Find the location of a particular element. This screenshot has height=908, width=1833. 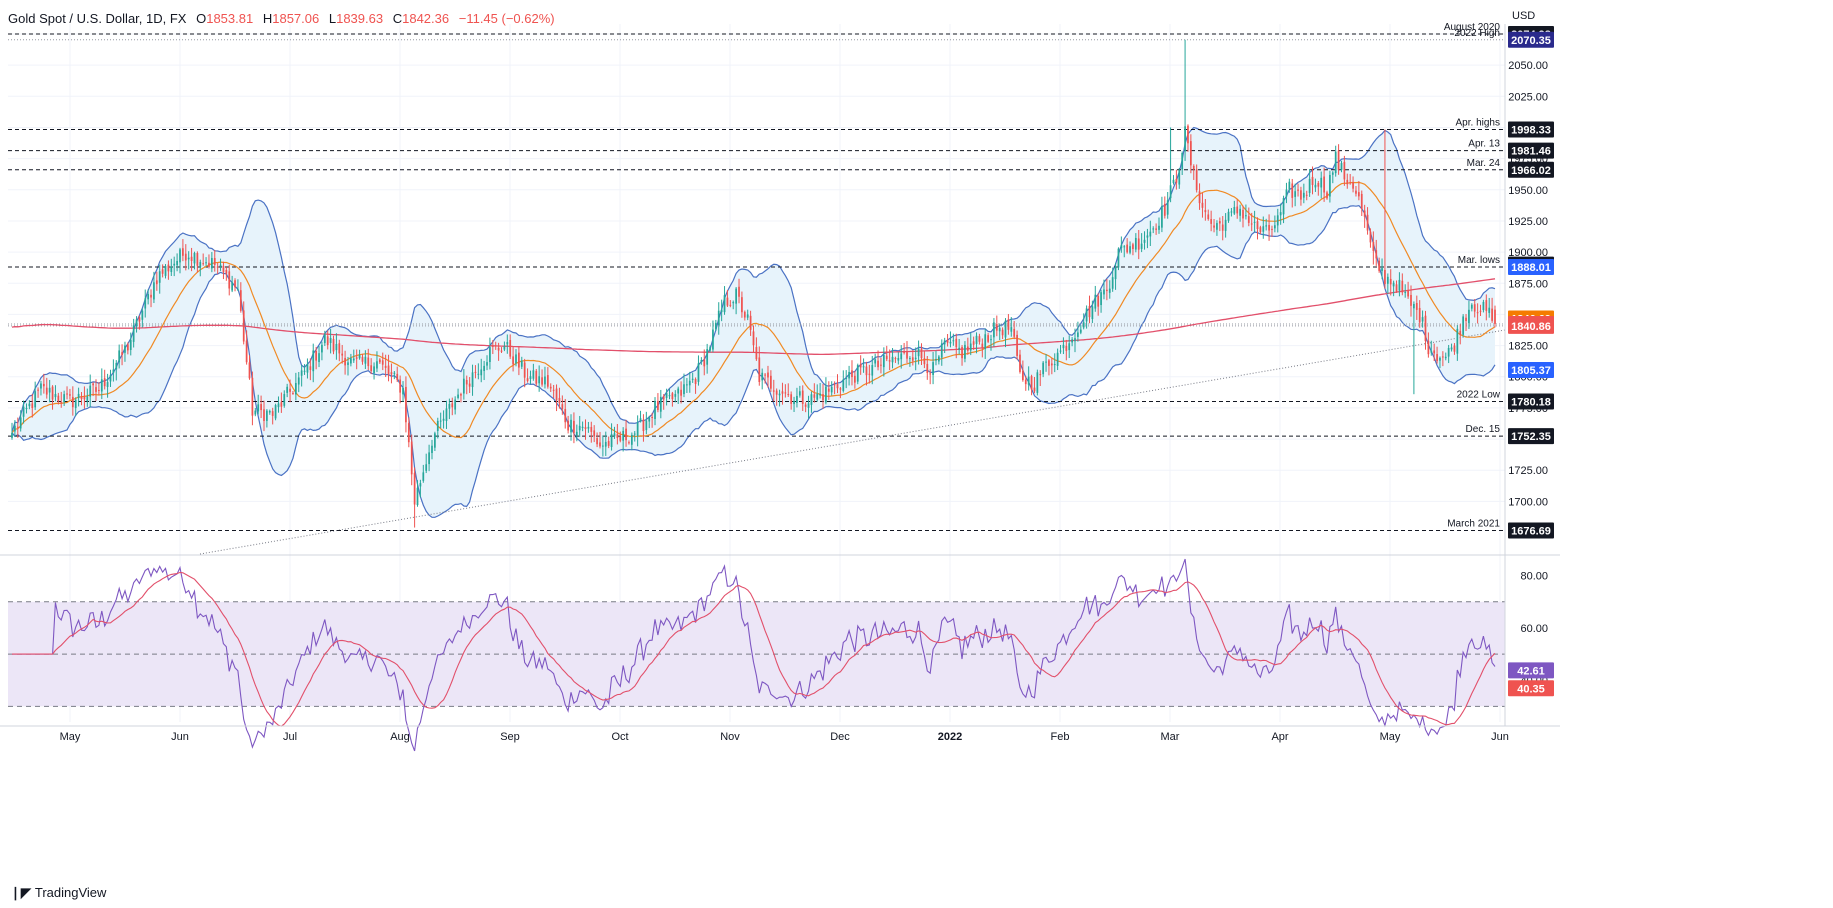

tradingview-logo: ❘◤ TradingView is located at coordinates (58, 892).